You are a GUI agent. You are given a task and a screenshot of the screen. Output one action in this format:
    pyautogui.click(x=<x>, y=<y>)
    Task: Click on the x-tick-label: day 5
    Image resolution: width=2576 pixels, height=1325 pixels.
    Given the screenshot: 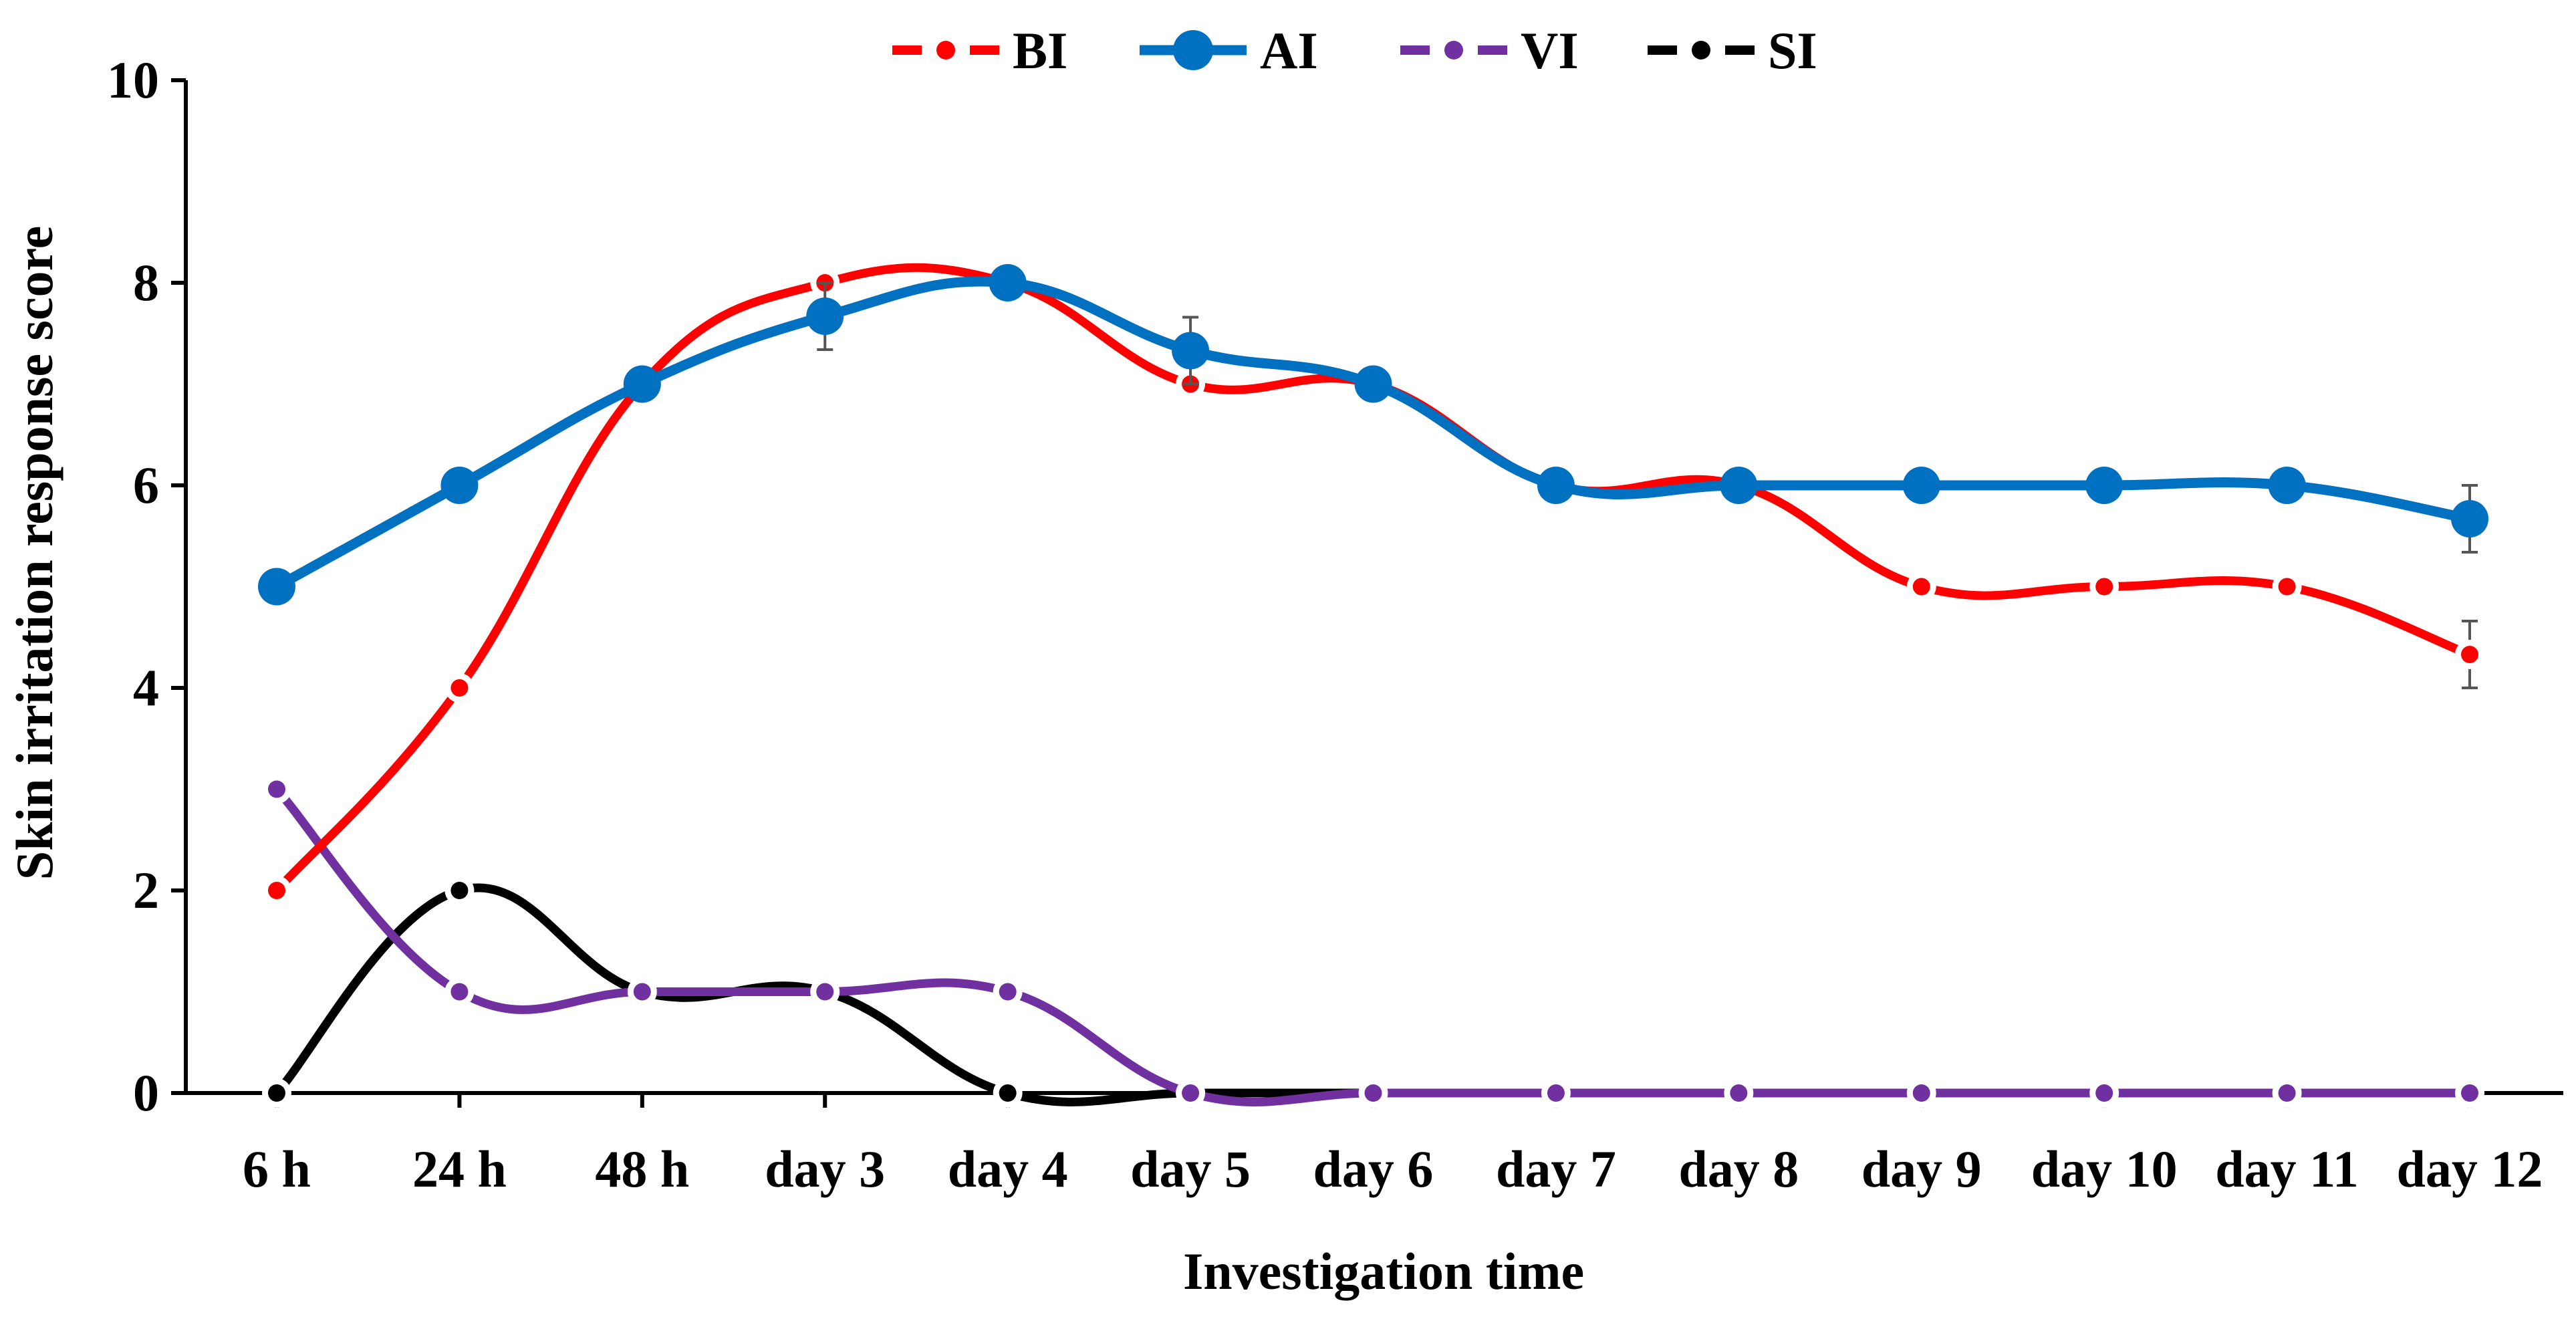 What is the action you would take?
    pyautogui.click(x=1190, y=1169)
    